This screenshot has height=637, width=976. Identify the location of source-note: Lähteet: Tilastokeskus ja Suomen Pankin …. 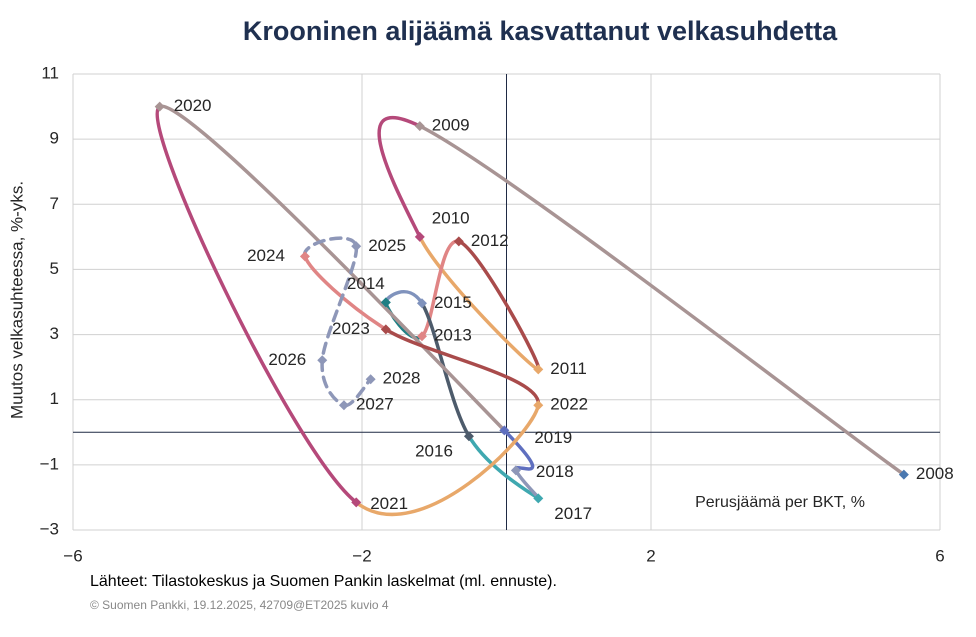
(323, 581).